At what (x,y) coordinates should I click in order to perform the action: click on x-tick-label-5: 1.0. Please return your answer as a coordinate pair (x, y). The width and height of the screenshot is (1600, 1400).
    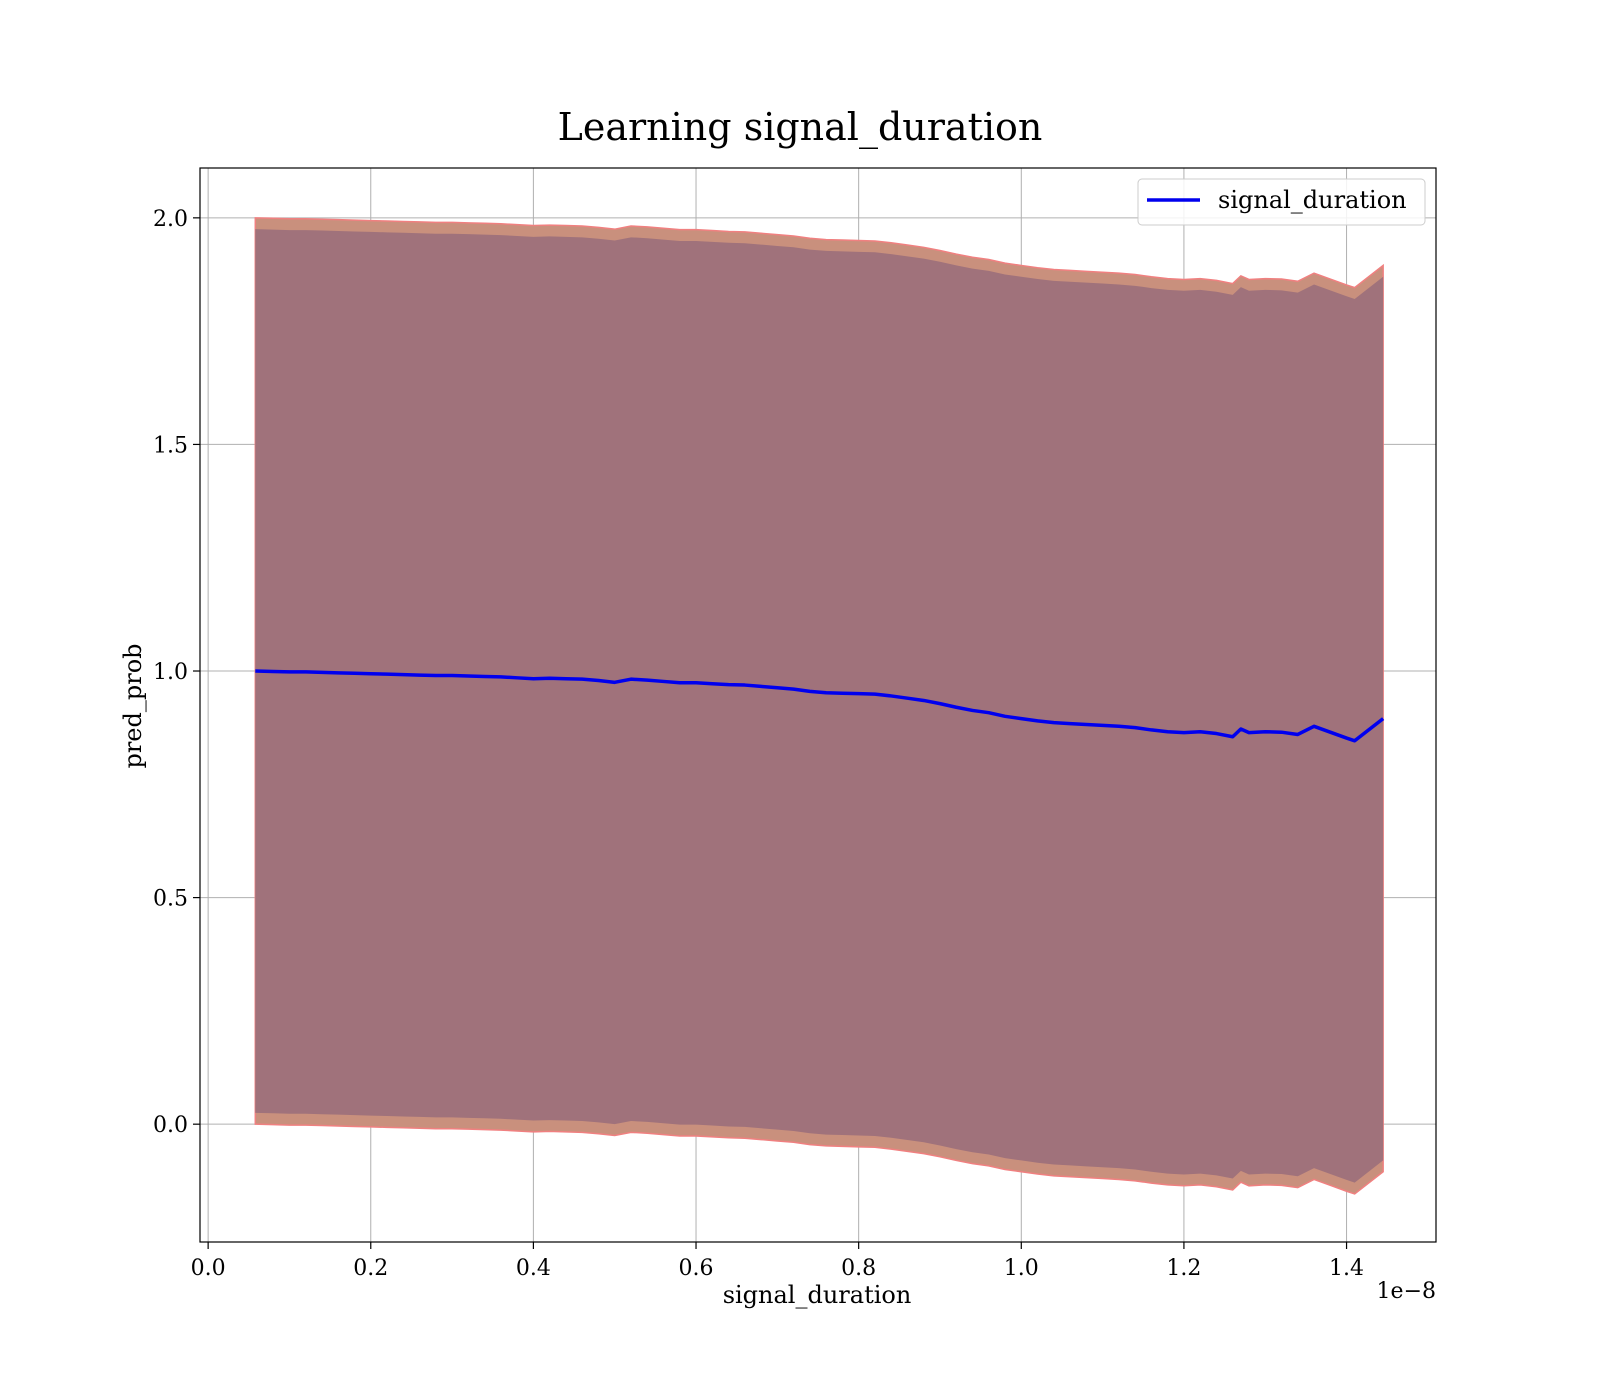
    Looking at the image, I should click on (1021, 1268).